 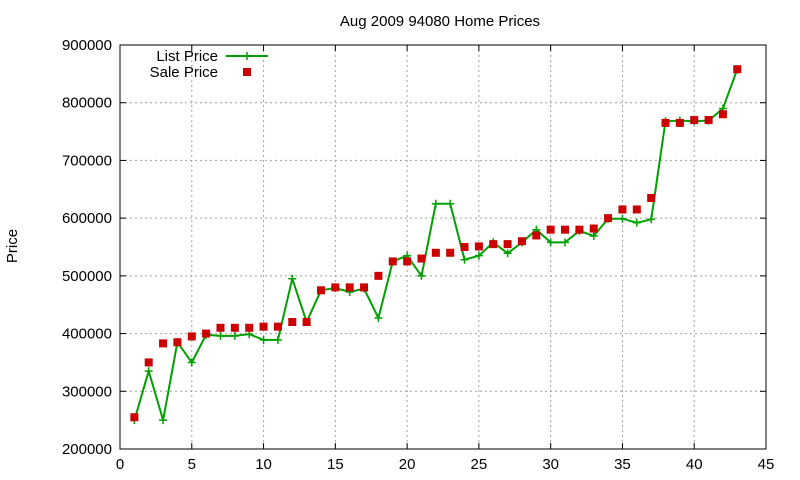 I want to click on legend-swatch-sale-price, so click(x=247, y=72).